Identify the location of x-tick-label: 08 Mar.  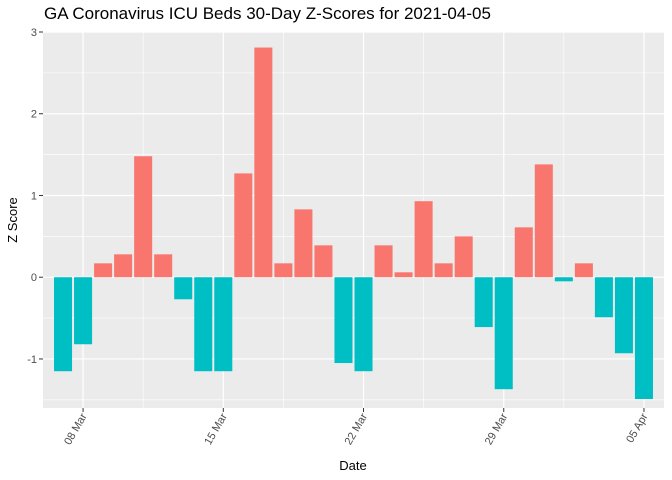
(76, 429).